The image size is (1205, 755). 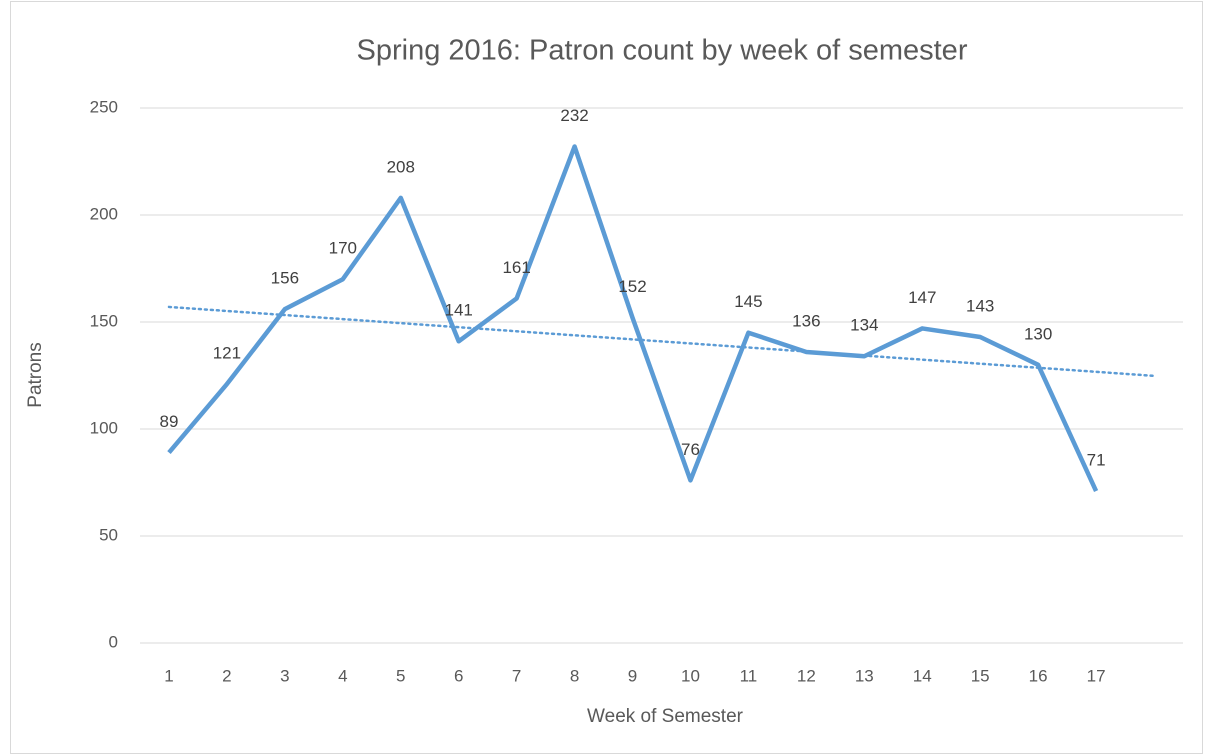 I want to click on data-label: 89, so click(x=169, y=421).